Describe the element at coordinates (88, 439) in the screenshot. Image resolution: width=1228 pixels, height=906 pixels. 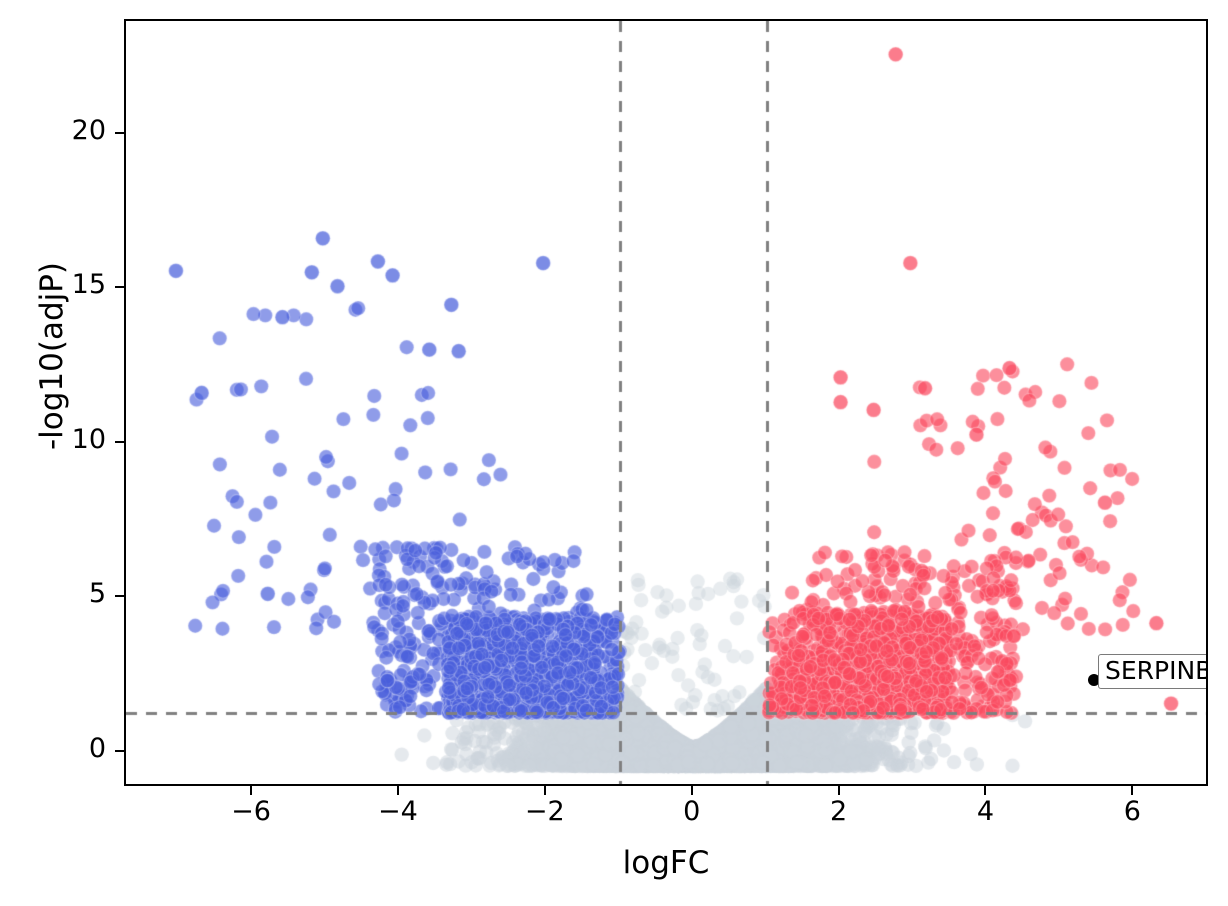
I see `y-tick-label-2: 10` at that location.